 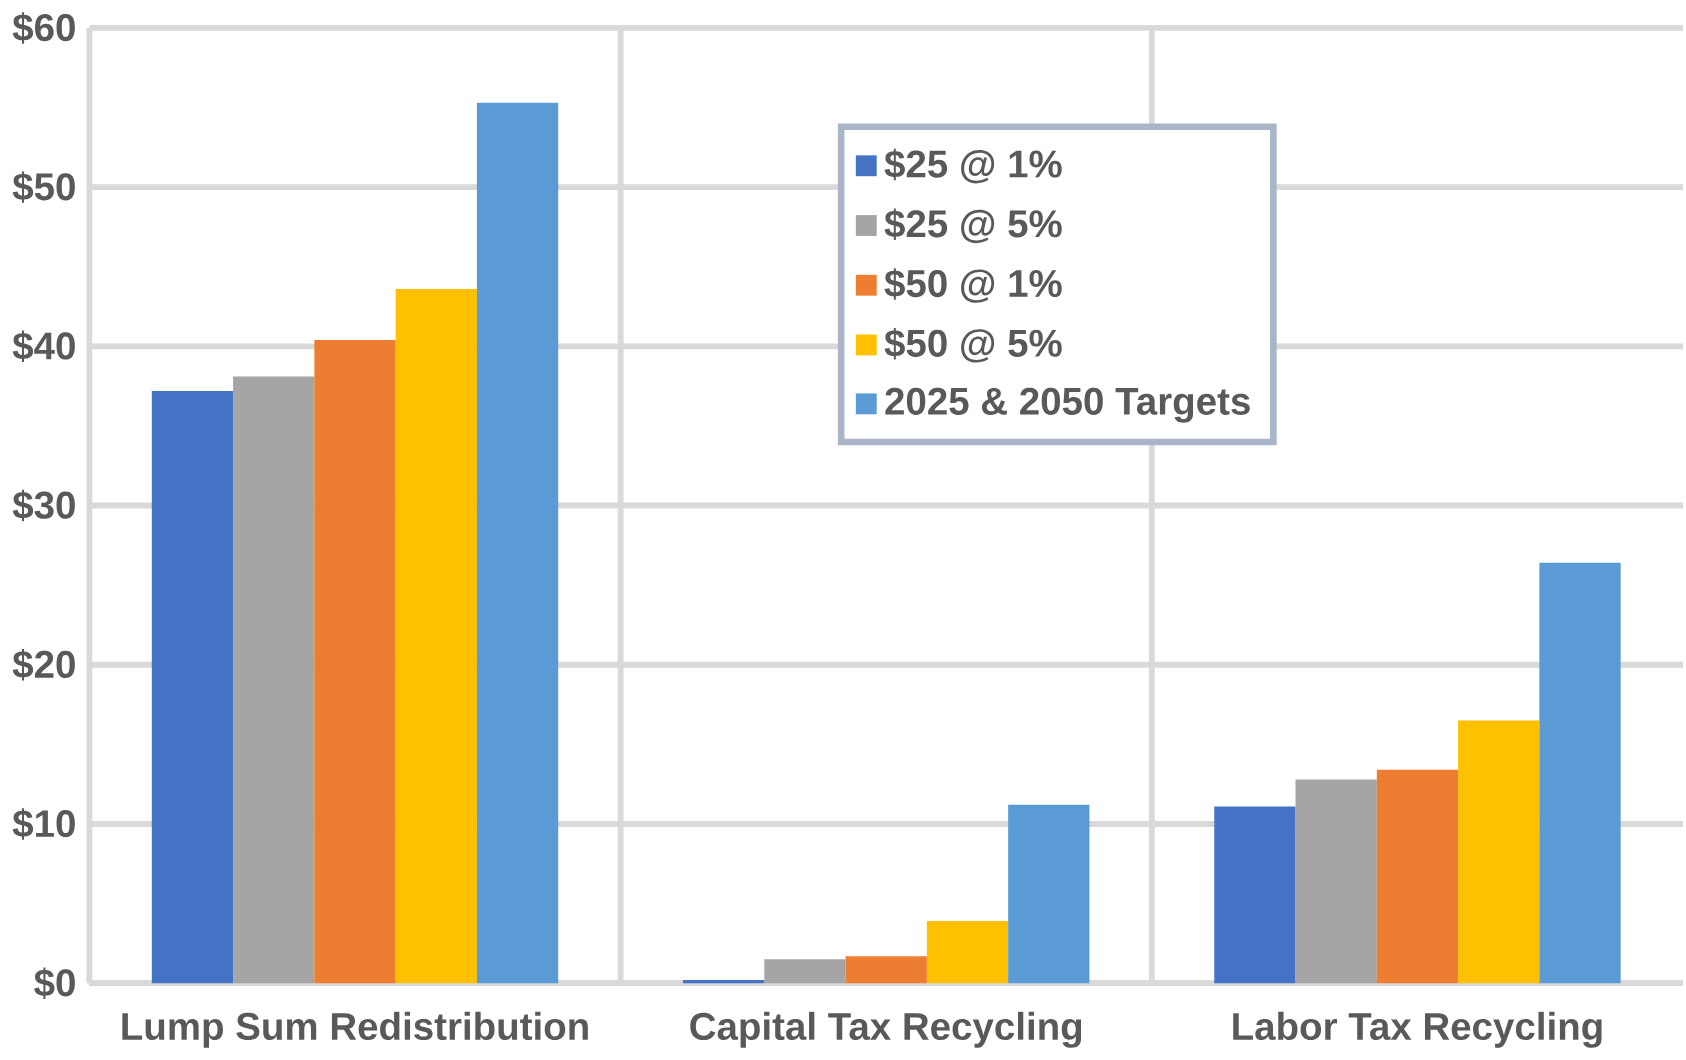 What do you see at coordinates (54, 983) in the screenshot?
I see `y-tick-label: $0` at bounding box center [54, 983].